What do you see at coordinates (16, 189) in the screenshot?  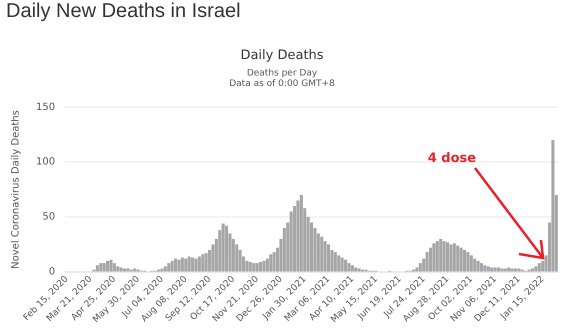 I see `y-axis-title: Novel Coronavirus Daily Deaths` at bounding box center [16, 189].